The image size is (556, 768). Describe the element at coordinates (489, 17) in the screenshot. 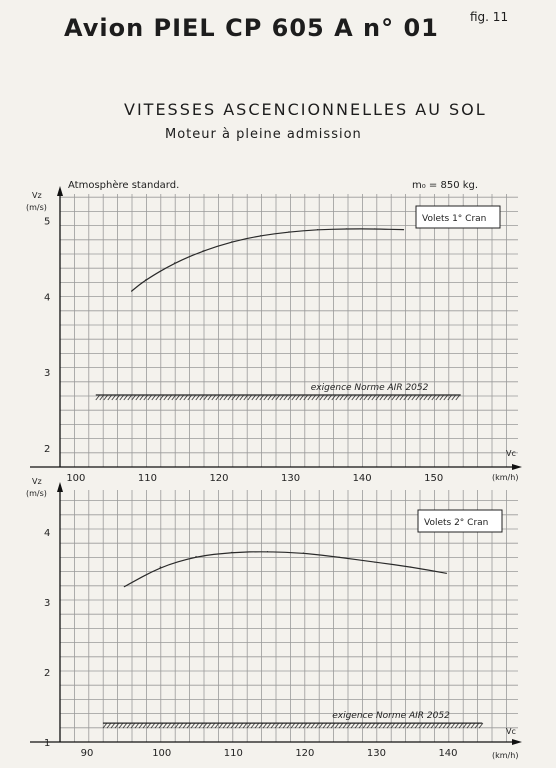

I see `figure-number: fig. 11` at that location.